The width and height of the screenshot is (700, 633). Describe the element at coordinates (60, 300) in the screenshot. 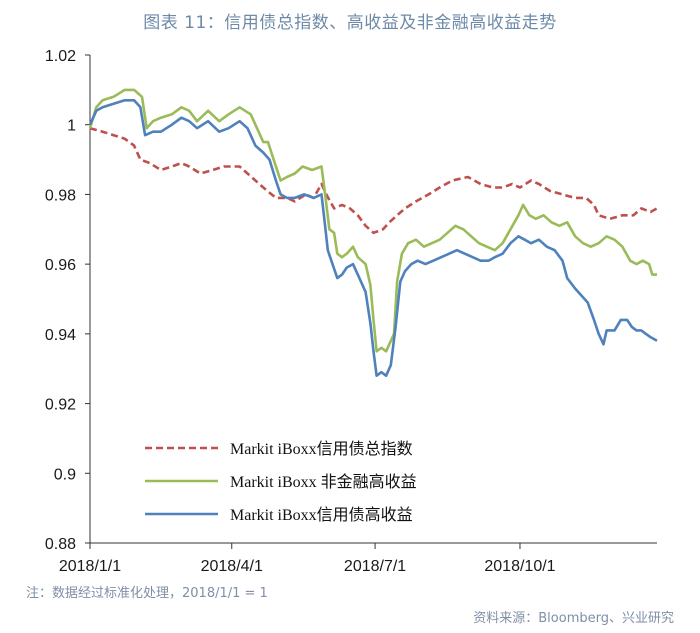

I see `y-tick-labels: 1.02 1 0.98 0.96 0.94 0.92 0.9 0.88` at that location.